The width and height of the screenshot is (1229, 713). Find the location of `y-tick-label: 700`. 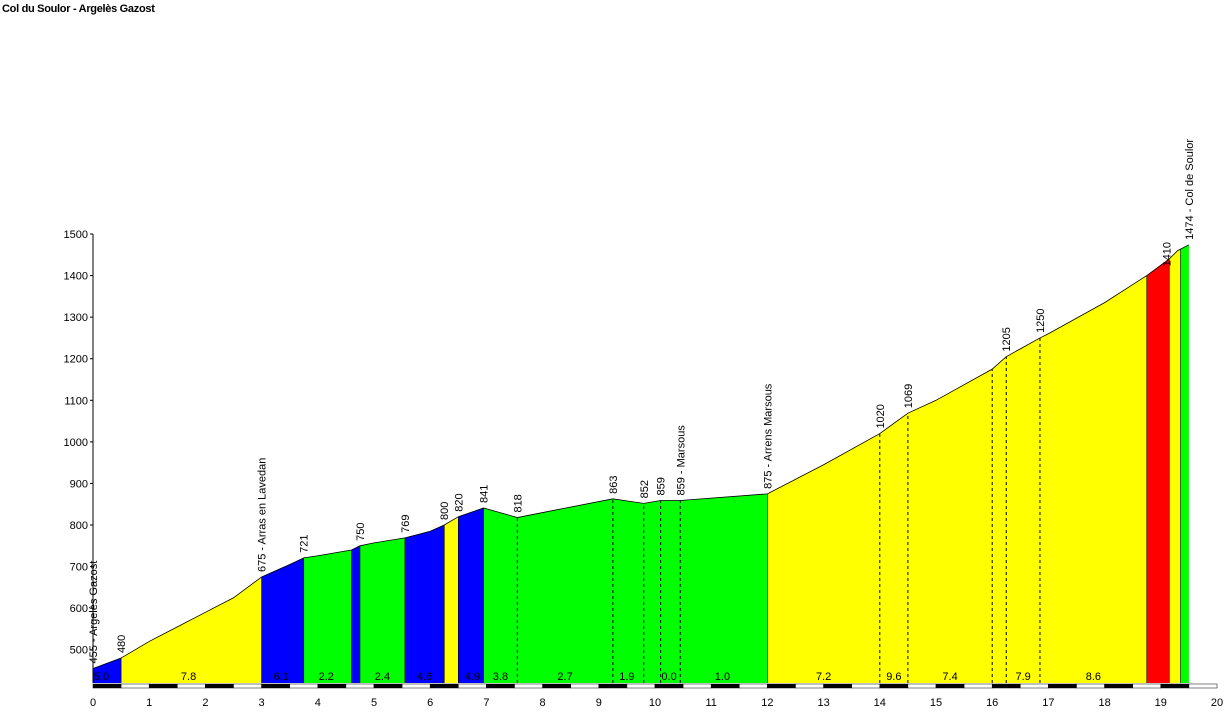

y-tick-label: 700 is located at coordinates (79, 568).